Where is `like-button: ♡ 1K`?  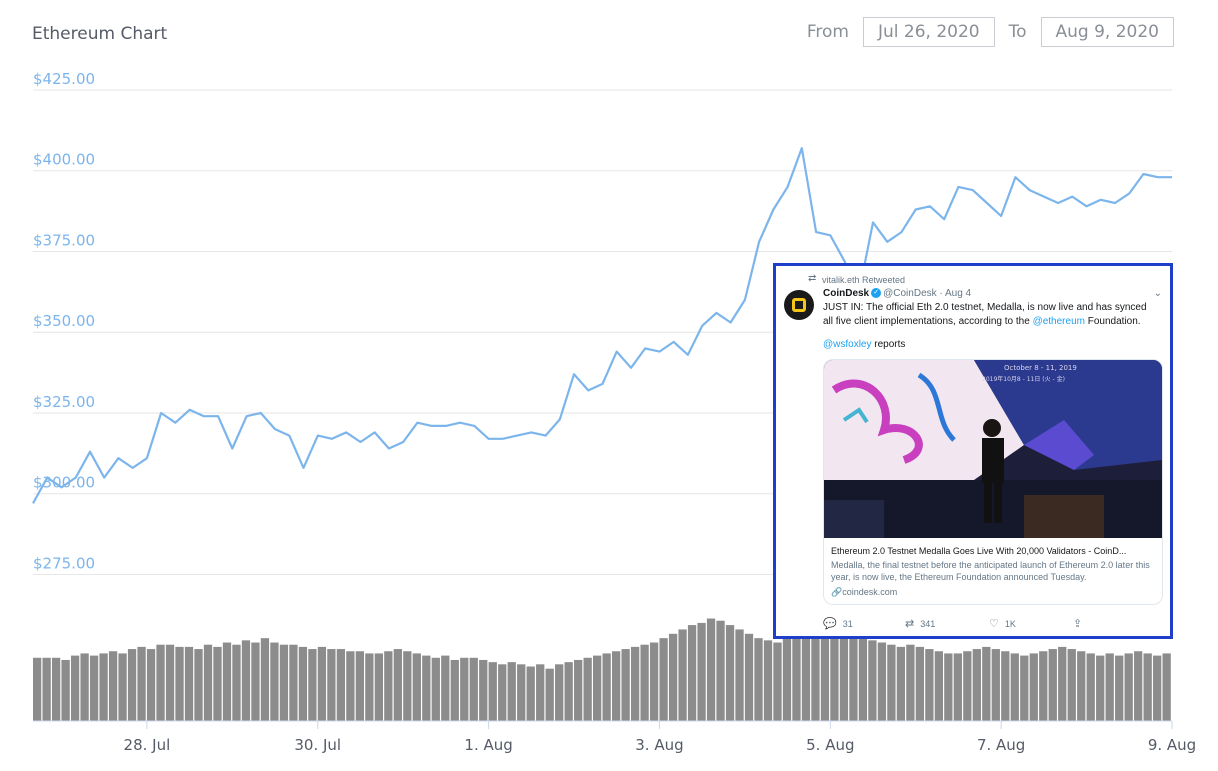
like-button: ♡ 1K is located at coordinates (1002, 624).